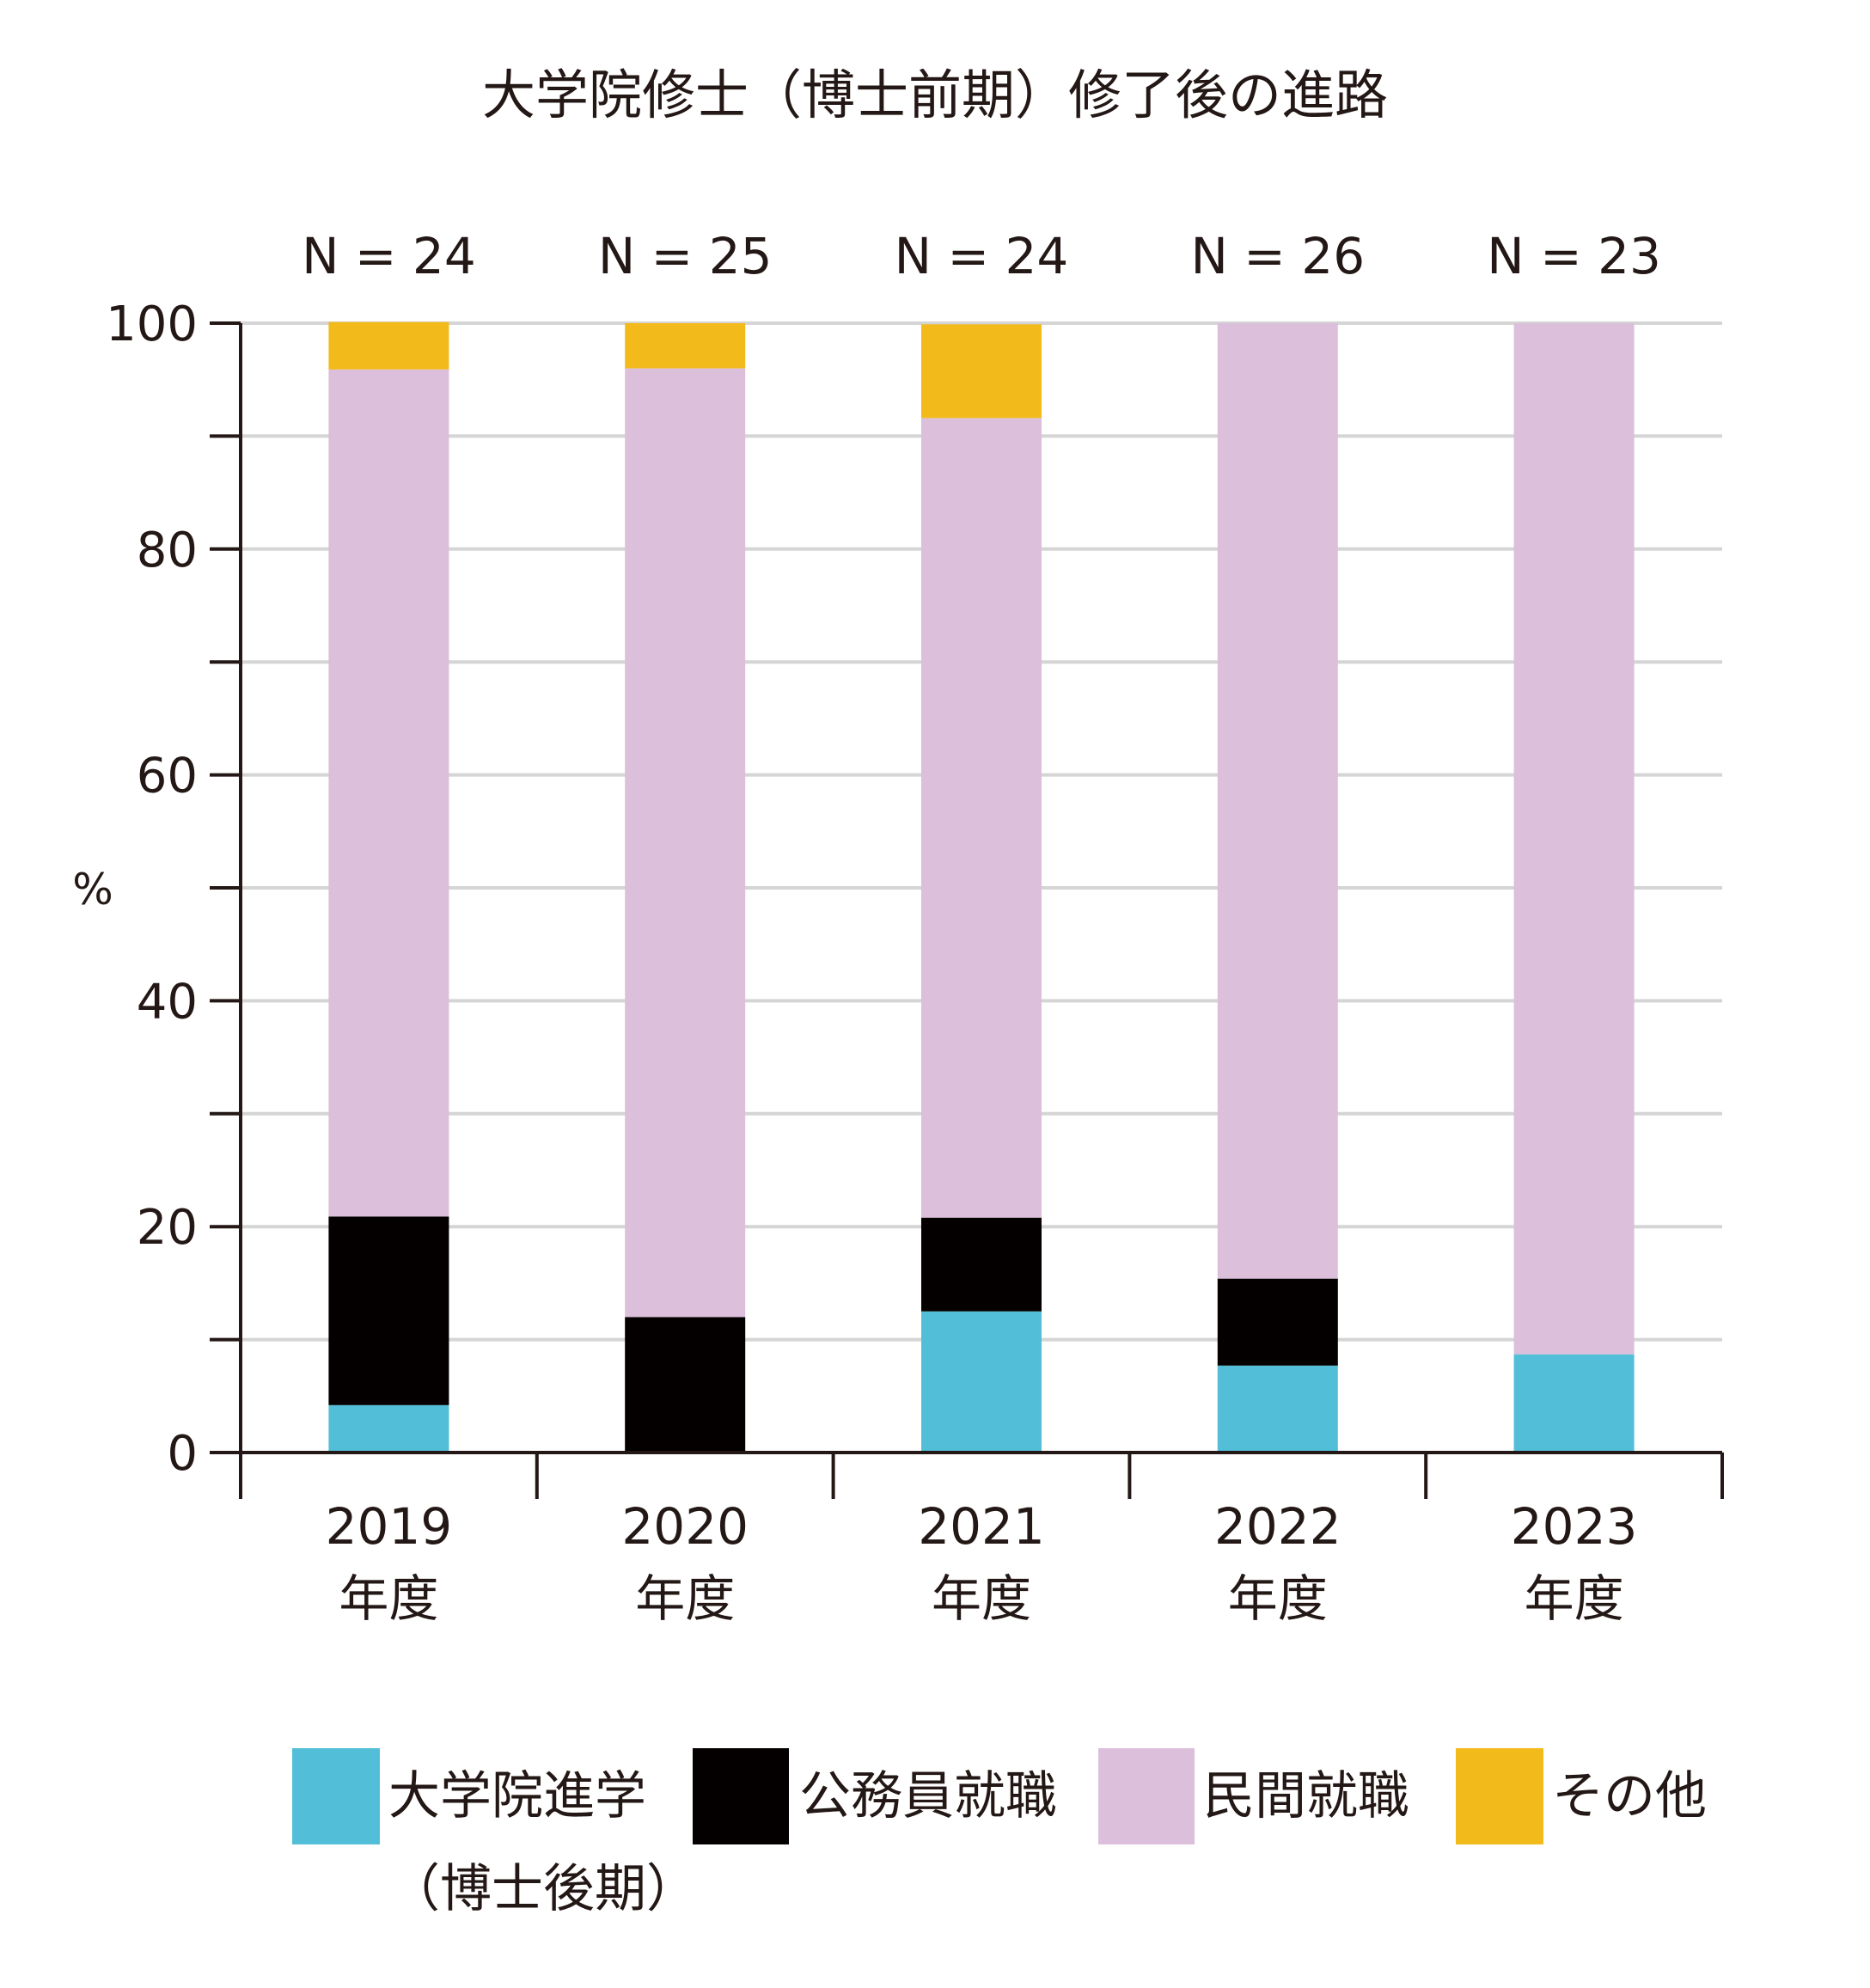  What do you see at coordinates (167, 1002) in the screenshot?
I see `y-tick-label: 40` at bounding box center [167, 1002].